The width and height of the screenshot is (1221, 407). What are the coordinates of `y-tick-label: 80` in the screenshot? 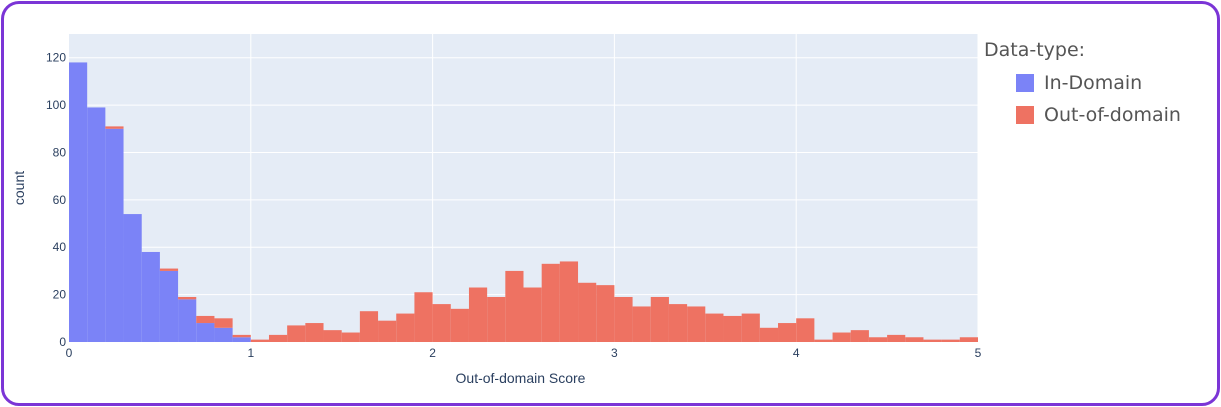 It's located at (60, 152).